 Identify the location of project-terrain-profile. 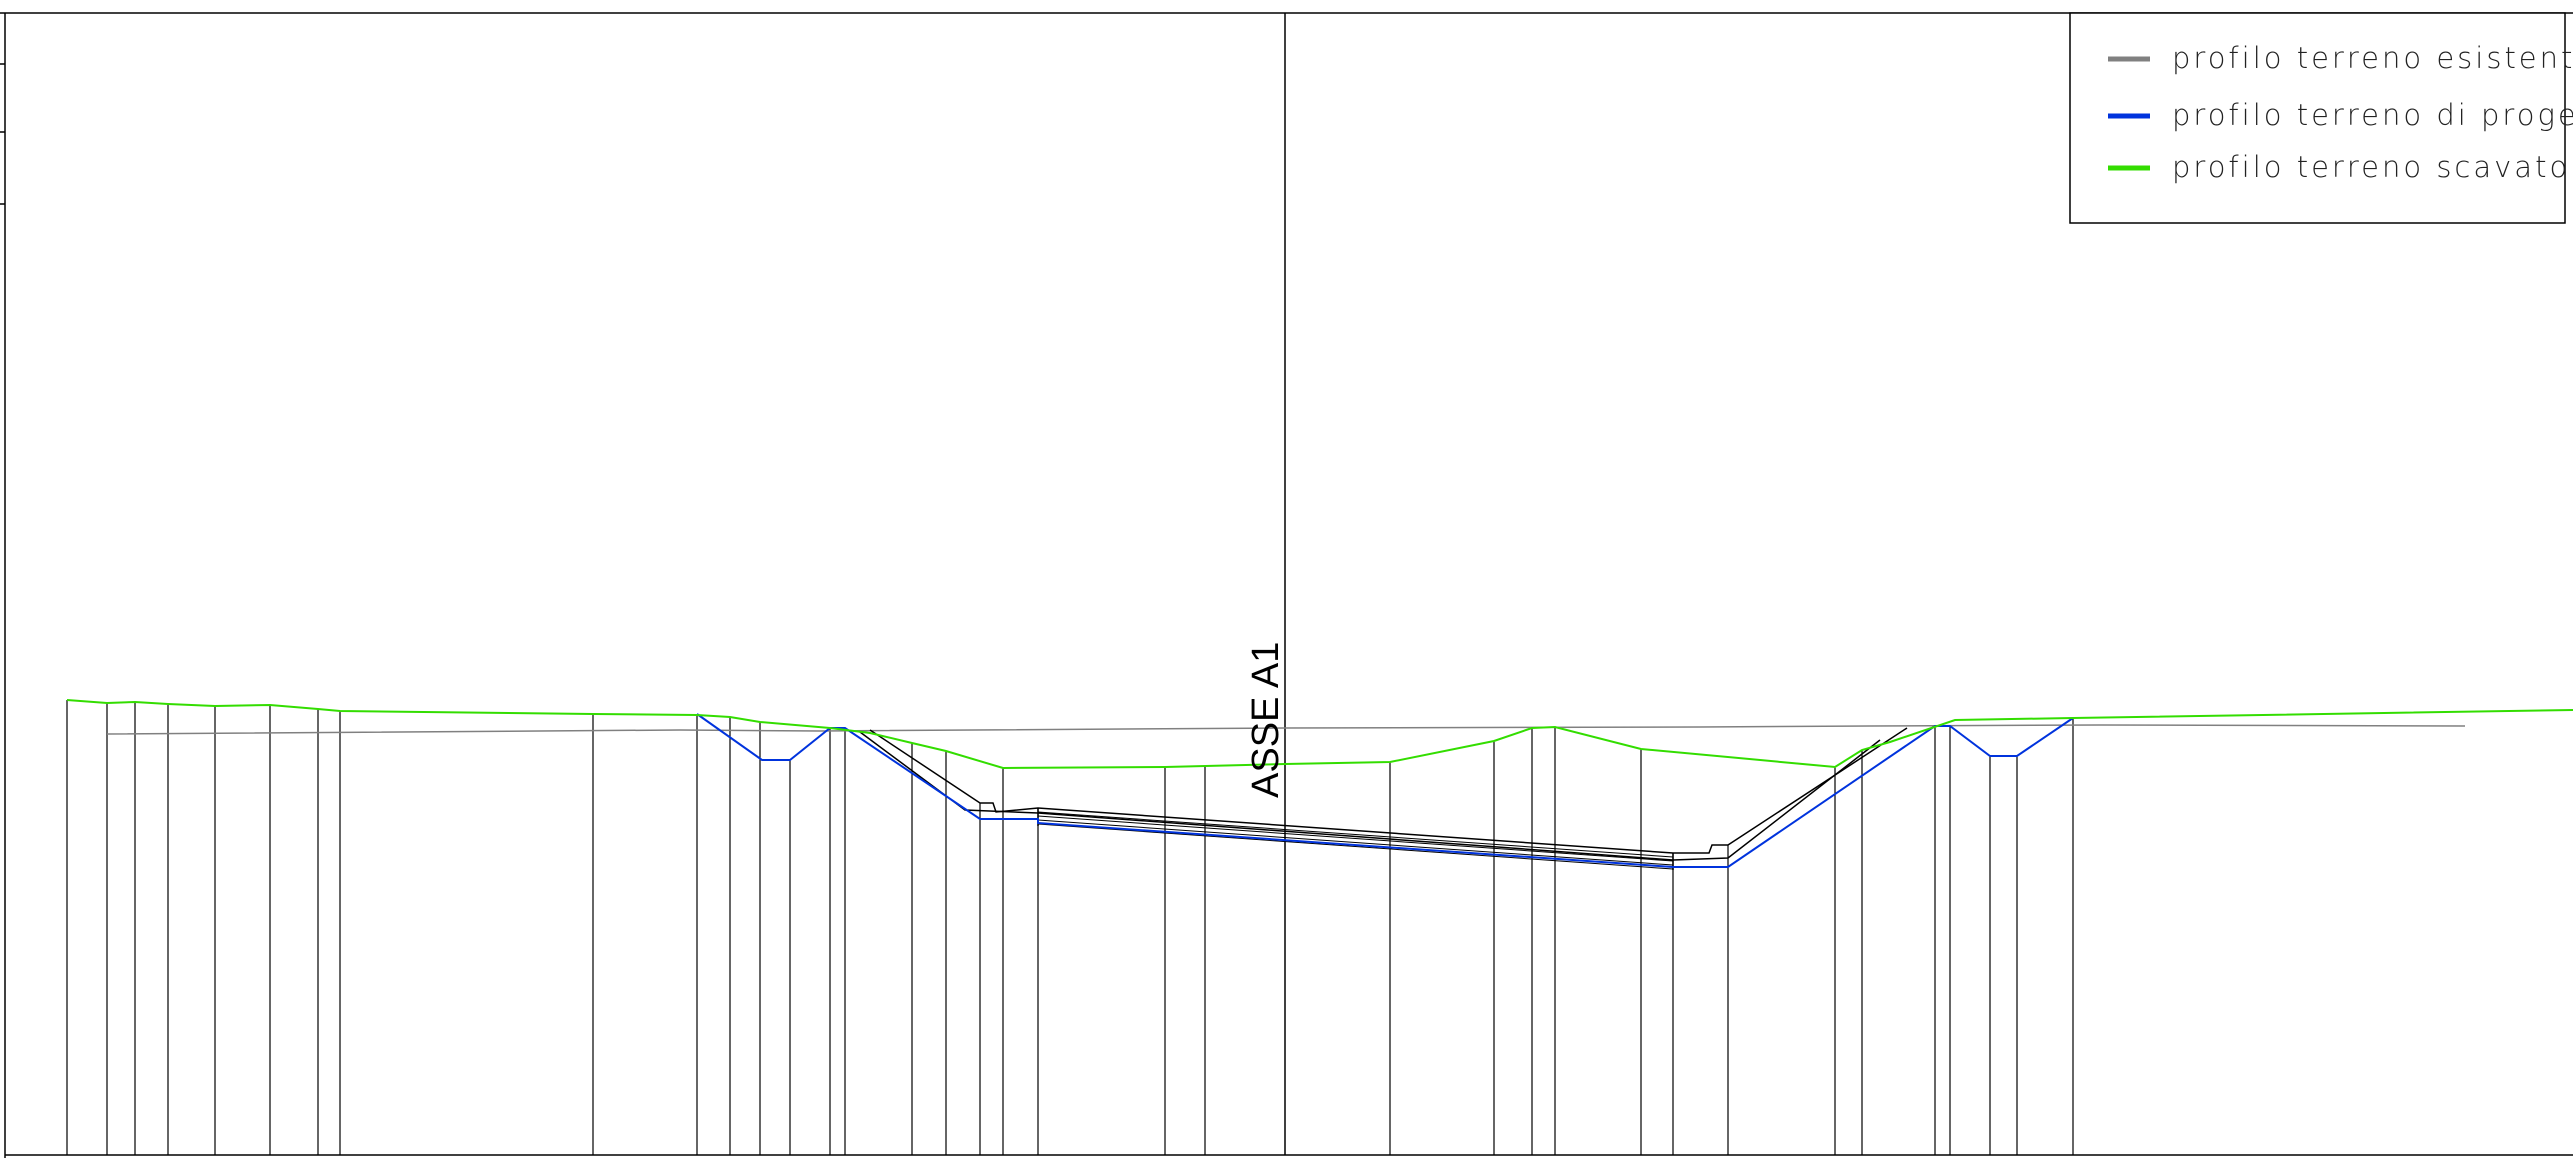
(1385, 790).